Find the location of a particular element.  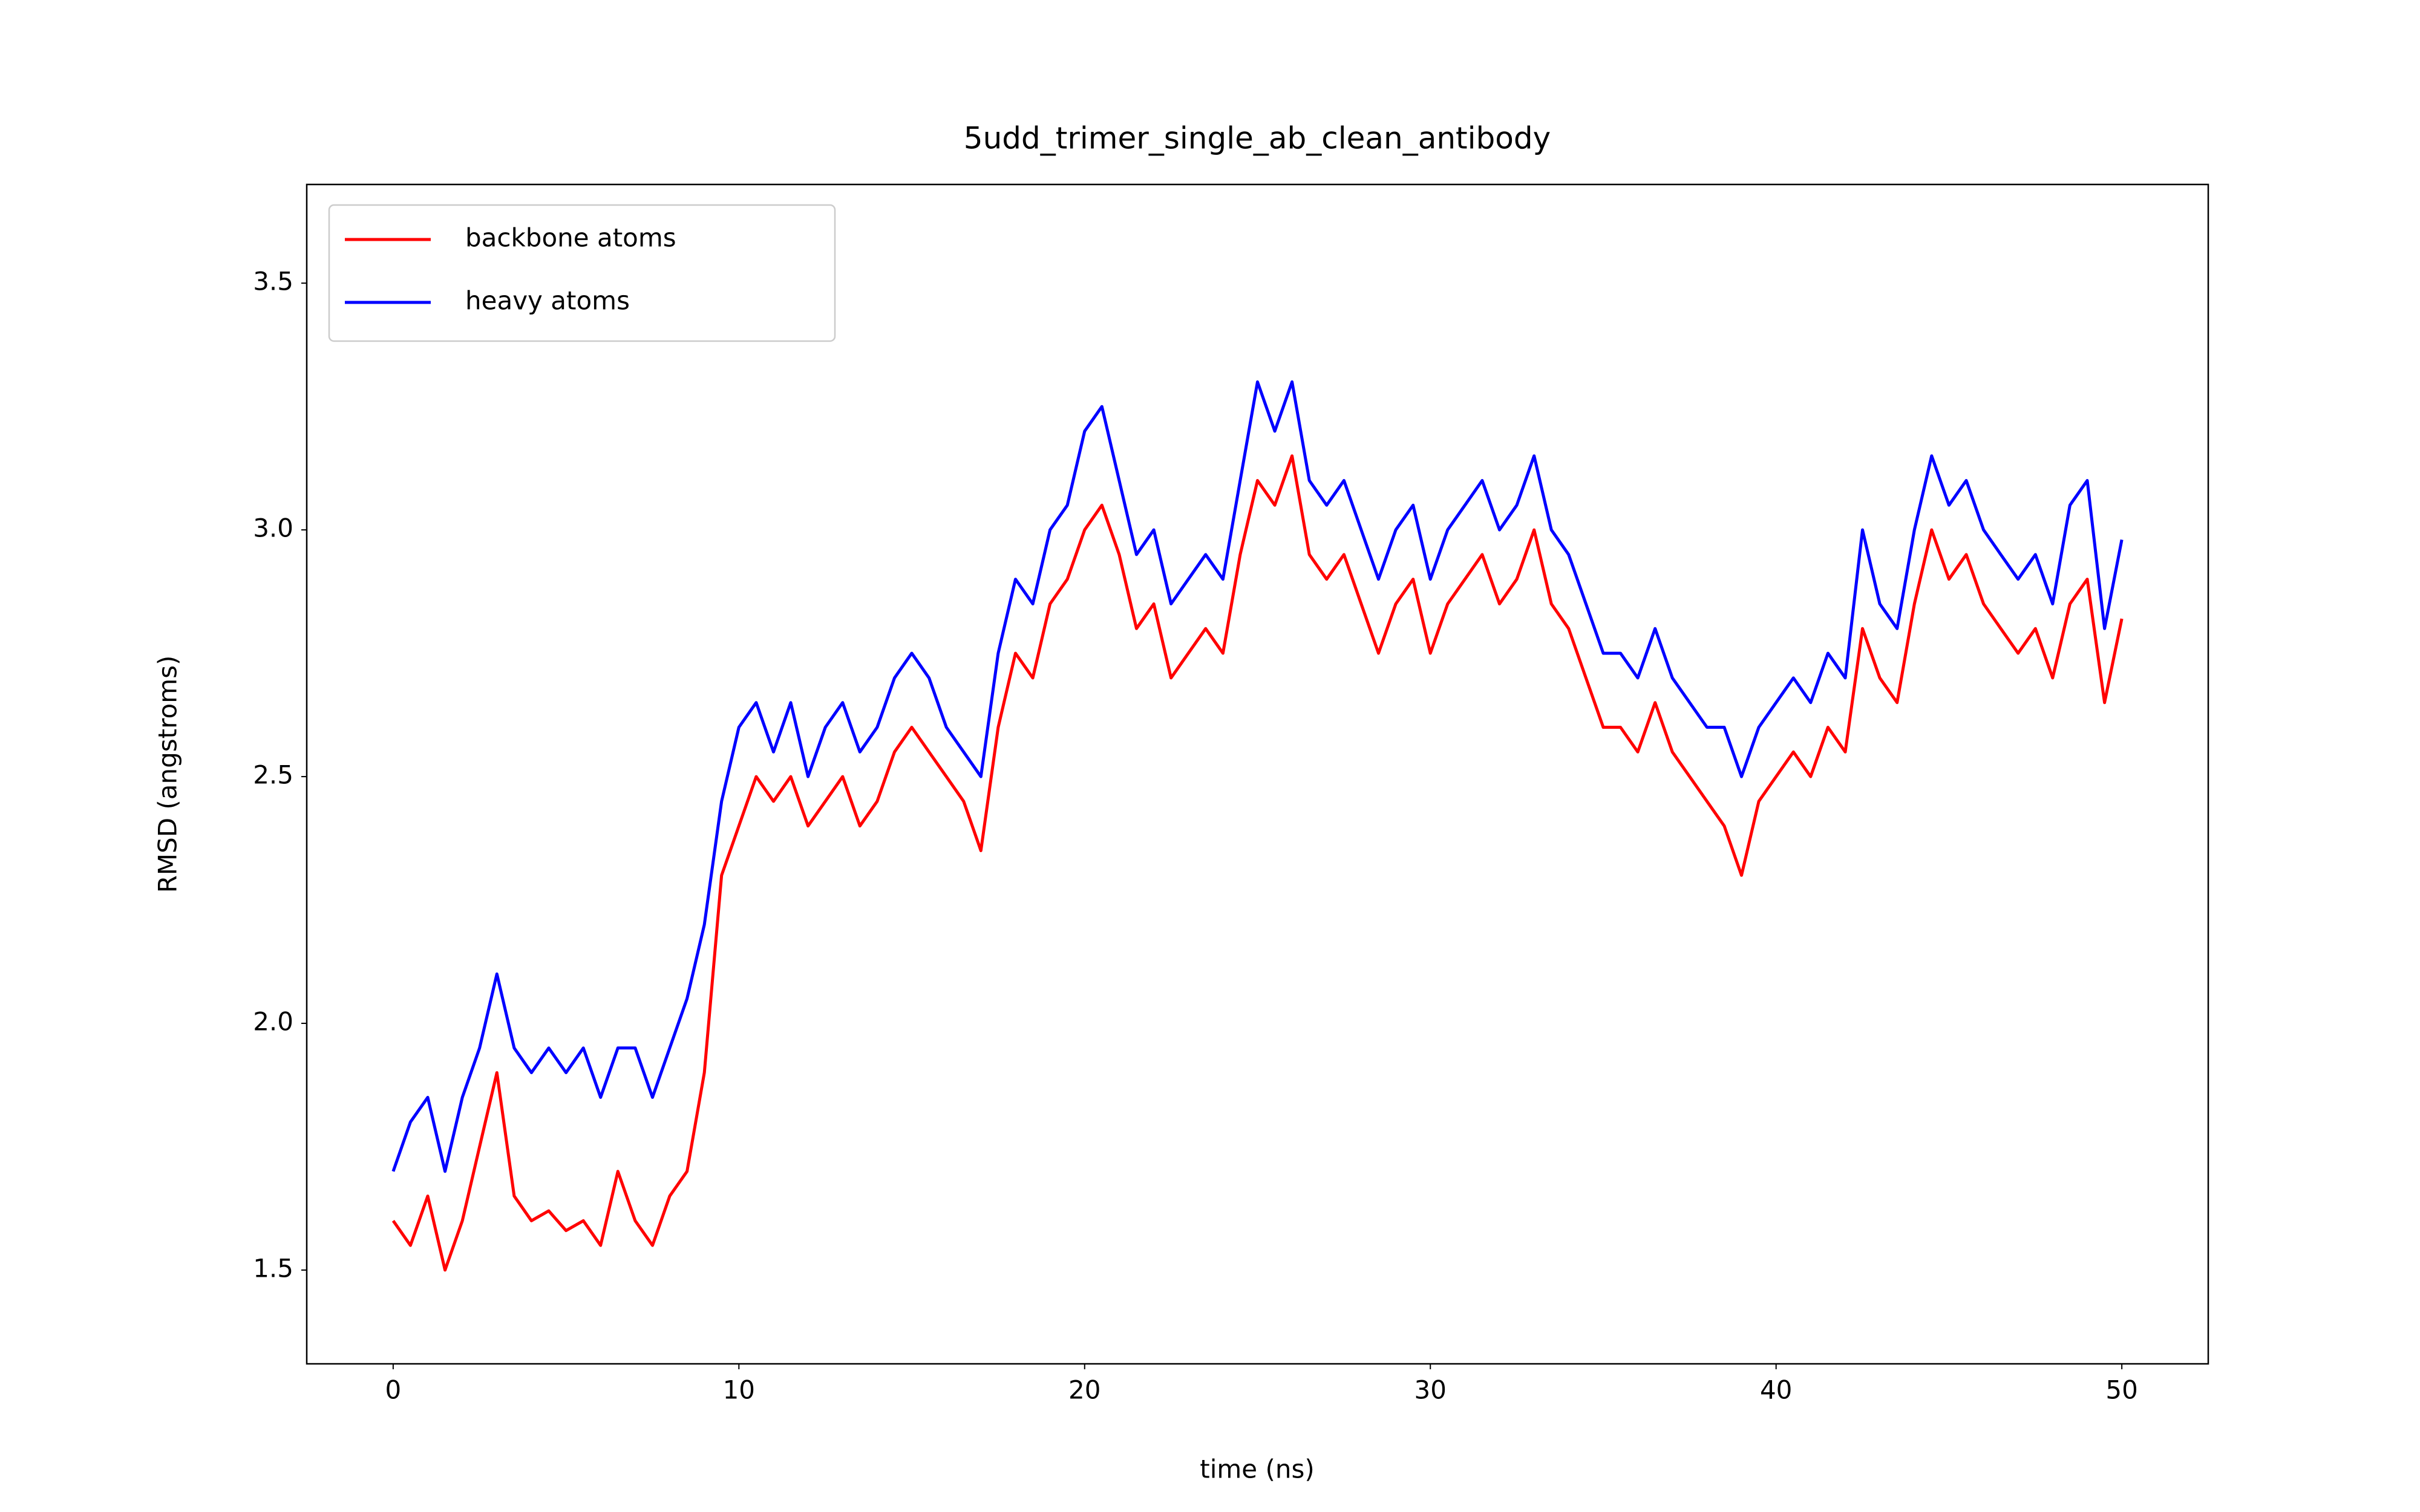

x-tick-label: 40 is located at coordinates (1776, 1390).